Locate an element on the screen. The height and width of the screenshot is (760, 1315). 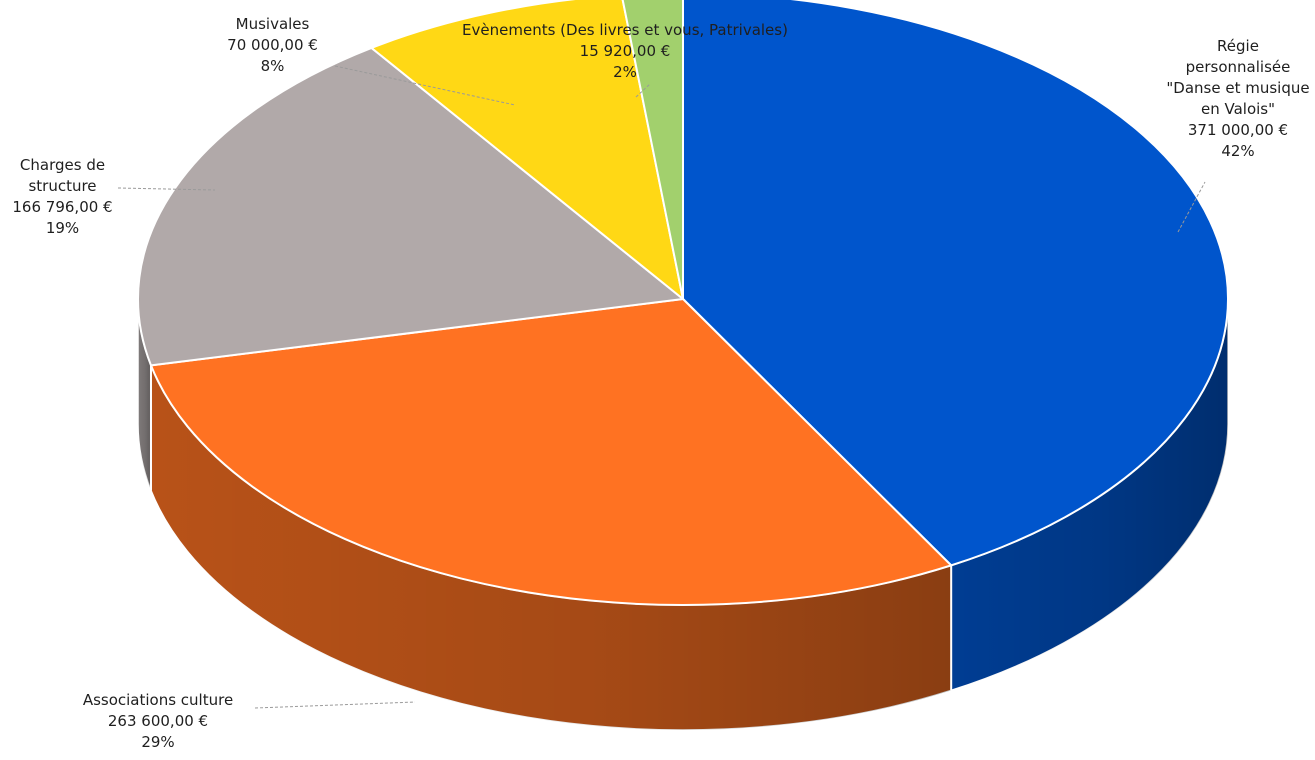
slice-label-percent: 2% is located at coordinates (625, 72).